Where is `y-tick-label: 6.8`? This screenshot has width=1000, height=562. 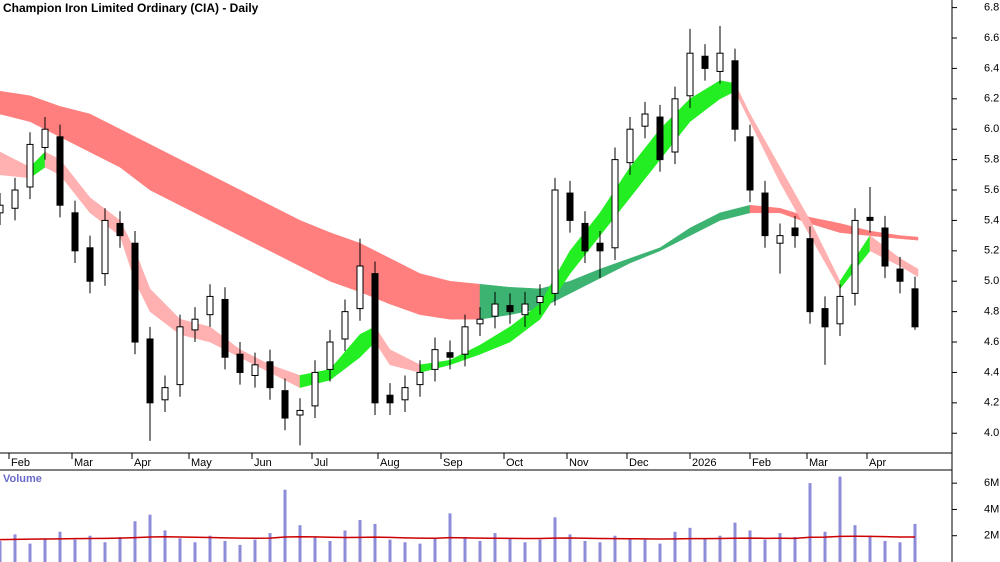
y-tick-label: 6.8 is located at coordinates (991, 8).